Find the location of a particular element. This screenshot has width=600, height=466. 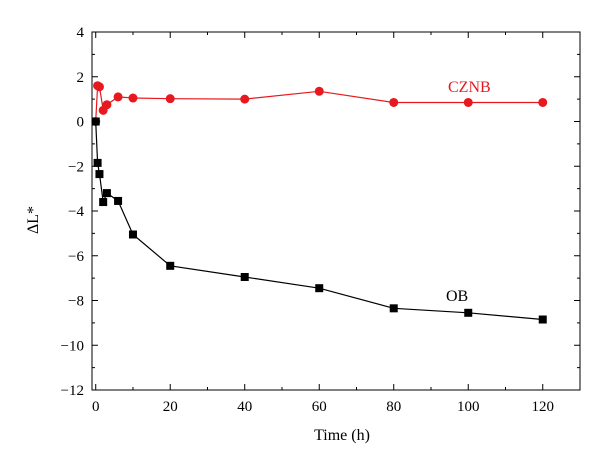

y-tick-label: −6 is located at coordinates (76, 257).